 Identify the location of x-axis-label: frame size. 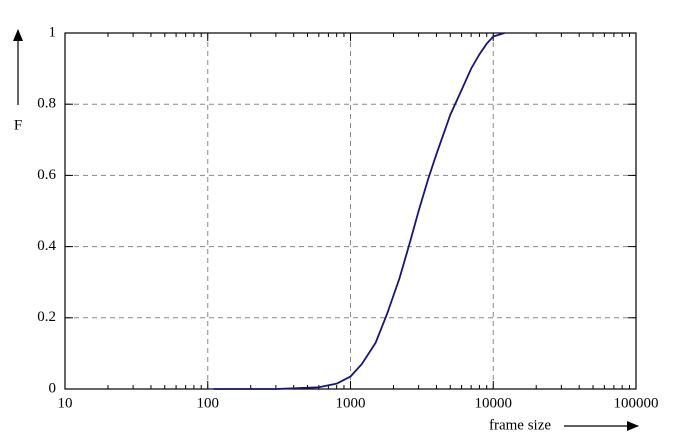
(520, 425).